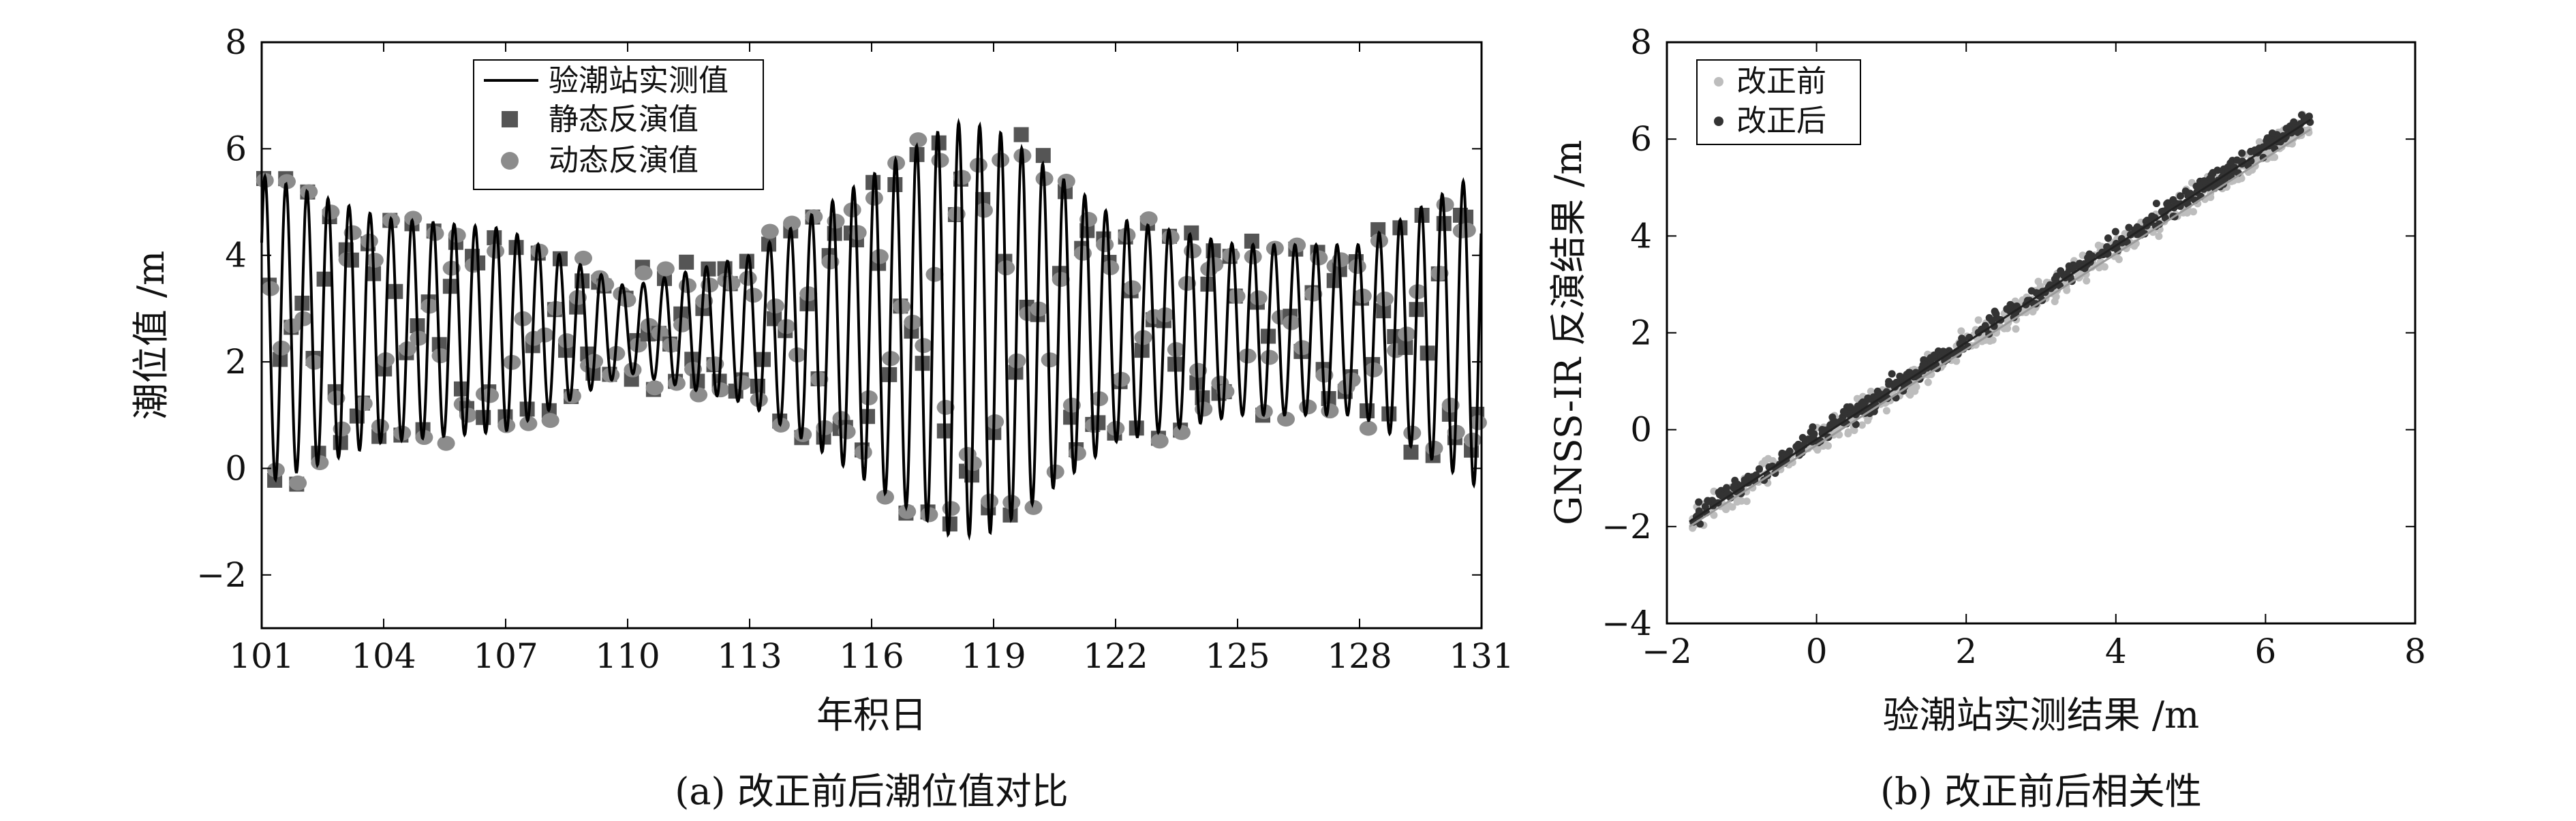 This screenshot has height=821, width=2576. Describe the element at coordinates (510, 119) in the screenshot. I see `legend-square-marker` at that location.